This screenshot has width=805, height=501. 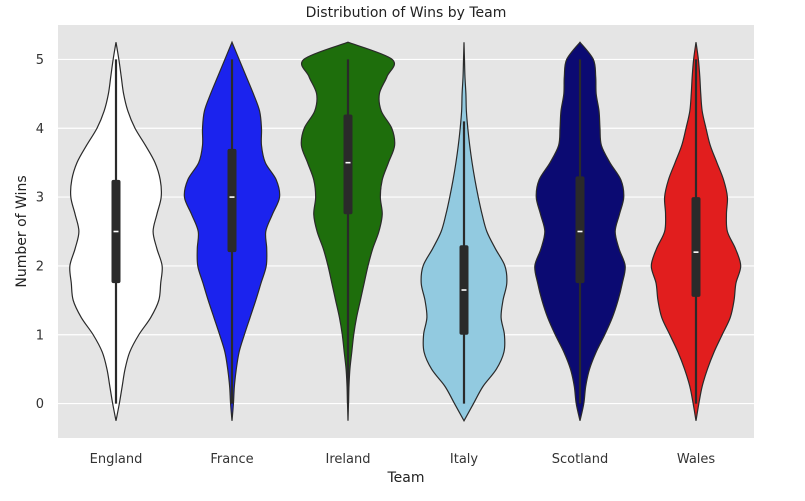 I want to click on y-tick-label: 3, so click(x=40, y=198).